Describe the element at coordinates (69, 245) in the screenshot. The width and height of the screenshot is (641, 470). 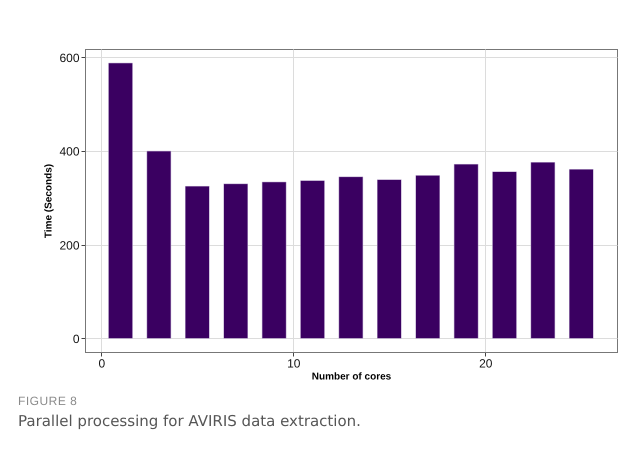
I see `y-tick-label: 200` at that location.